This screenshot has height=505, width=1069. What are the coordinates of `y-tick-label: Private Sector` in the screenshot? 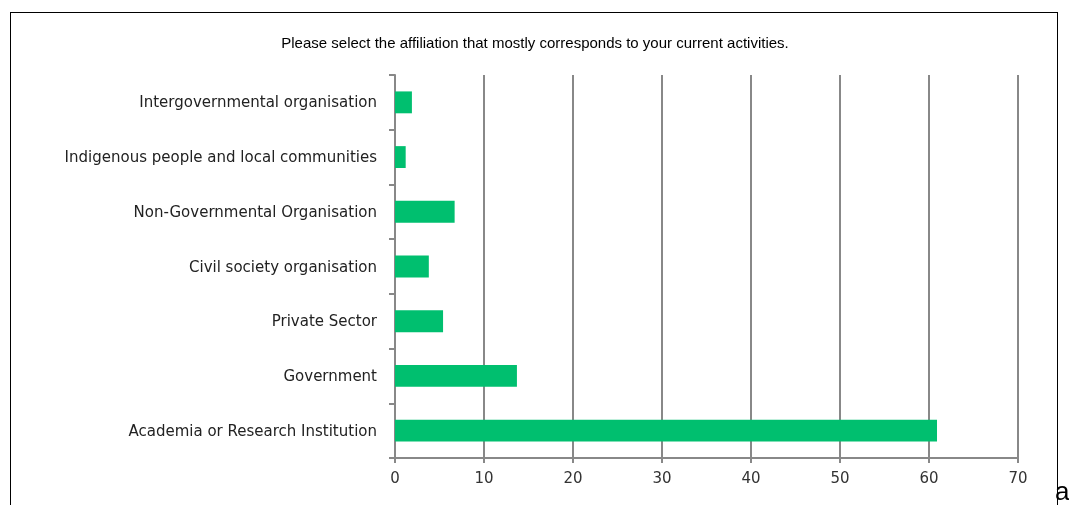 It's located at (324, 321).